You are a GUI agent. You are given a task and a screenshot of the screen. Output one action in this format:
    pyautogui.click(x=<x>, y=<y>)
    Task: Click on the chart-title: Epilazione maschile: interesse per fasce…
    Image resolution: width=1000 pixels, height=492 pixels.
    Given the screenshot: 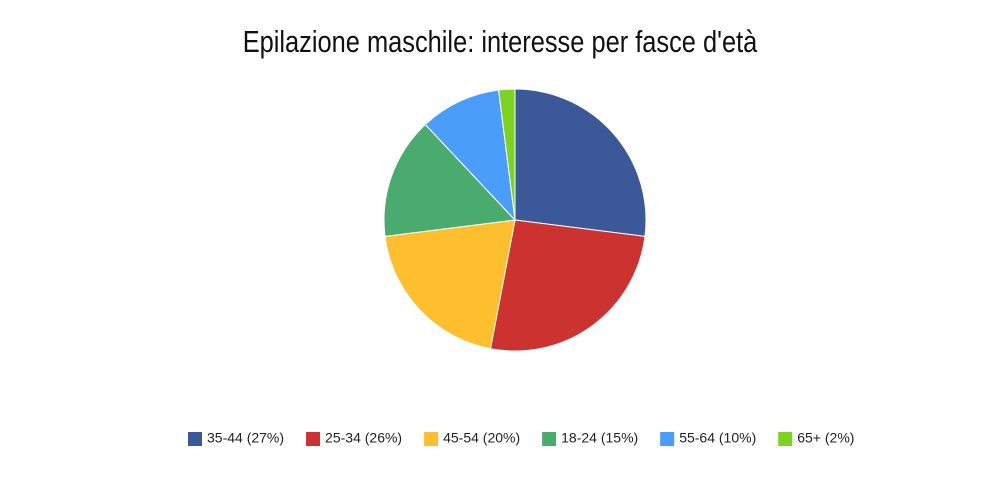 What is the action you would take?
    pyautogui.click(x=500, y=42)
    